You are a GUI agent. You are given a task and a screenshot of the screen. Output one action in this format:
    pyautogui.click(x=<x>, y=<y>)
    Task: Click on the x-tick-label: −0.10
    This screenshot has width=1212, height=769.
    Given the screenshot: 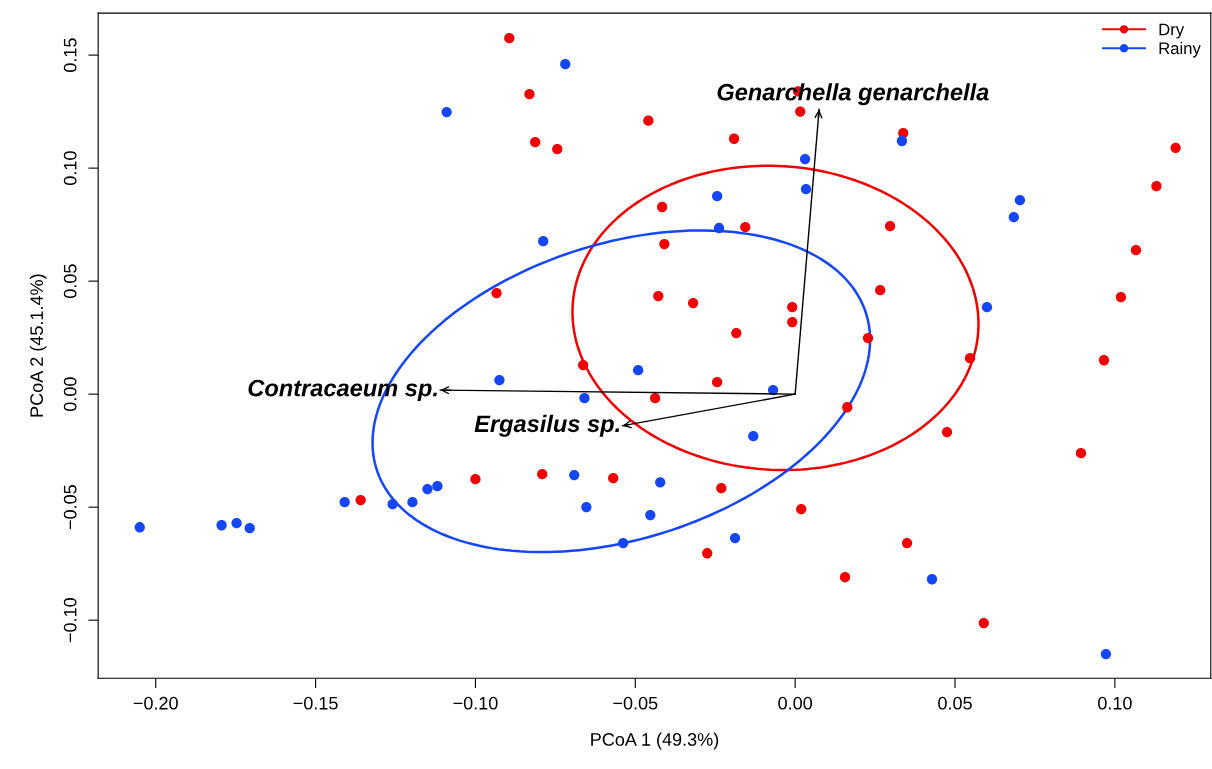 What is the action you would take?
    pyautogui.click(x=475, y=703)
    